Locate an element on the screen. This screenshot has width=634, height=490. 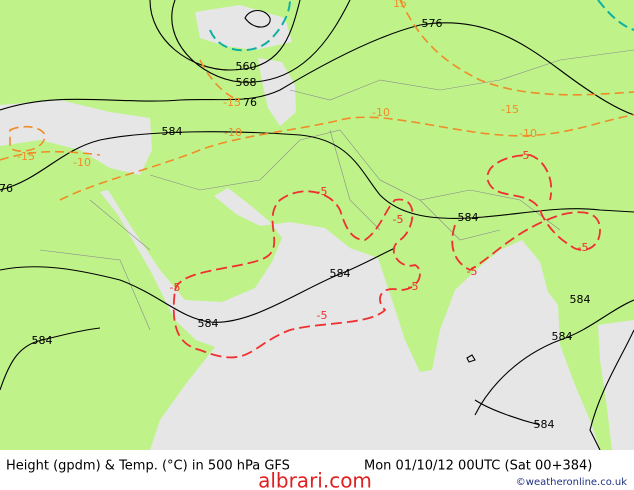
contour-minus5-east is located at coordinates (526, 213).